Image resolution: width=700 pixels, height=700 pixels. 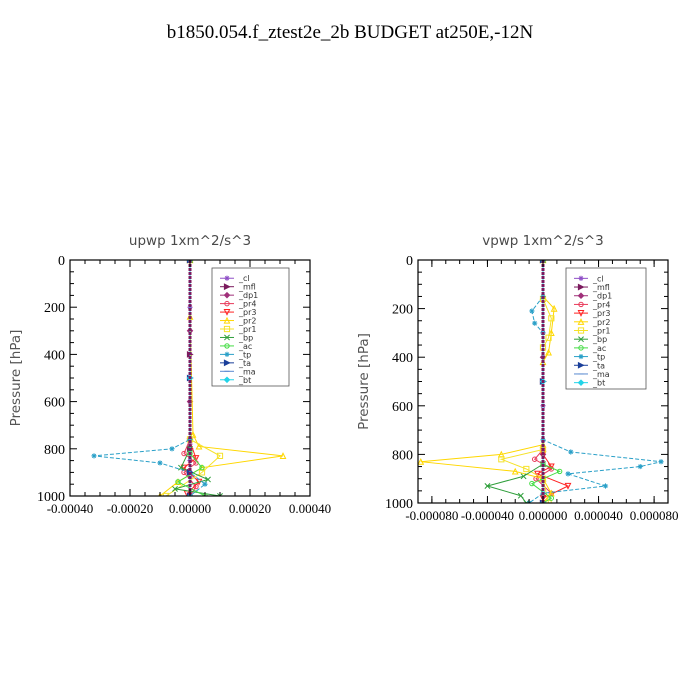 I want to click on legend-entry: _ta, so click(x=598, y=365).